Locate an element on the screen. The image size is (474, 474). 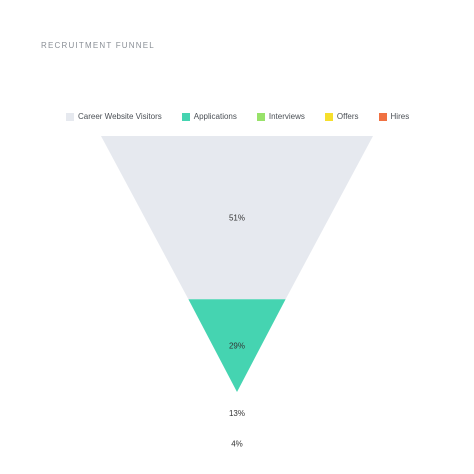
data-label-interviews: 13% is located at coordinates (237, 413).